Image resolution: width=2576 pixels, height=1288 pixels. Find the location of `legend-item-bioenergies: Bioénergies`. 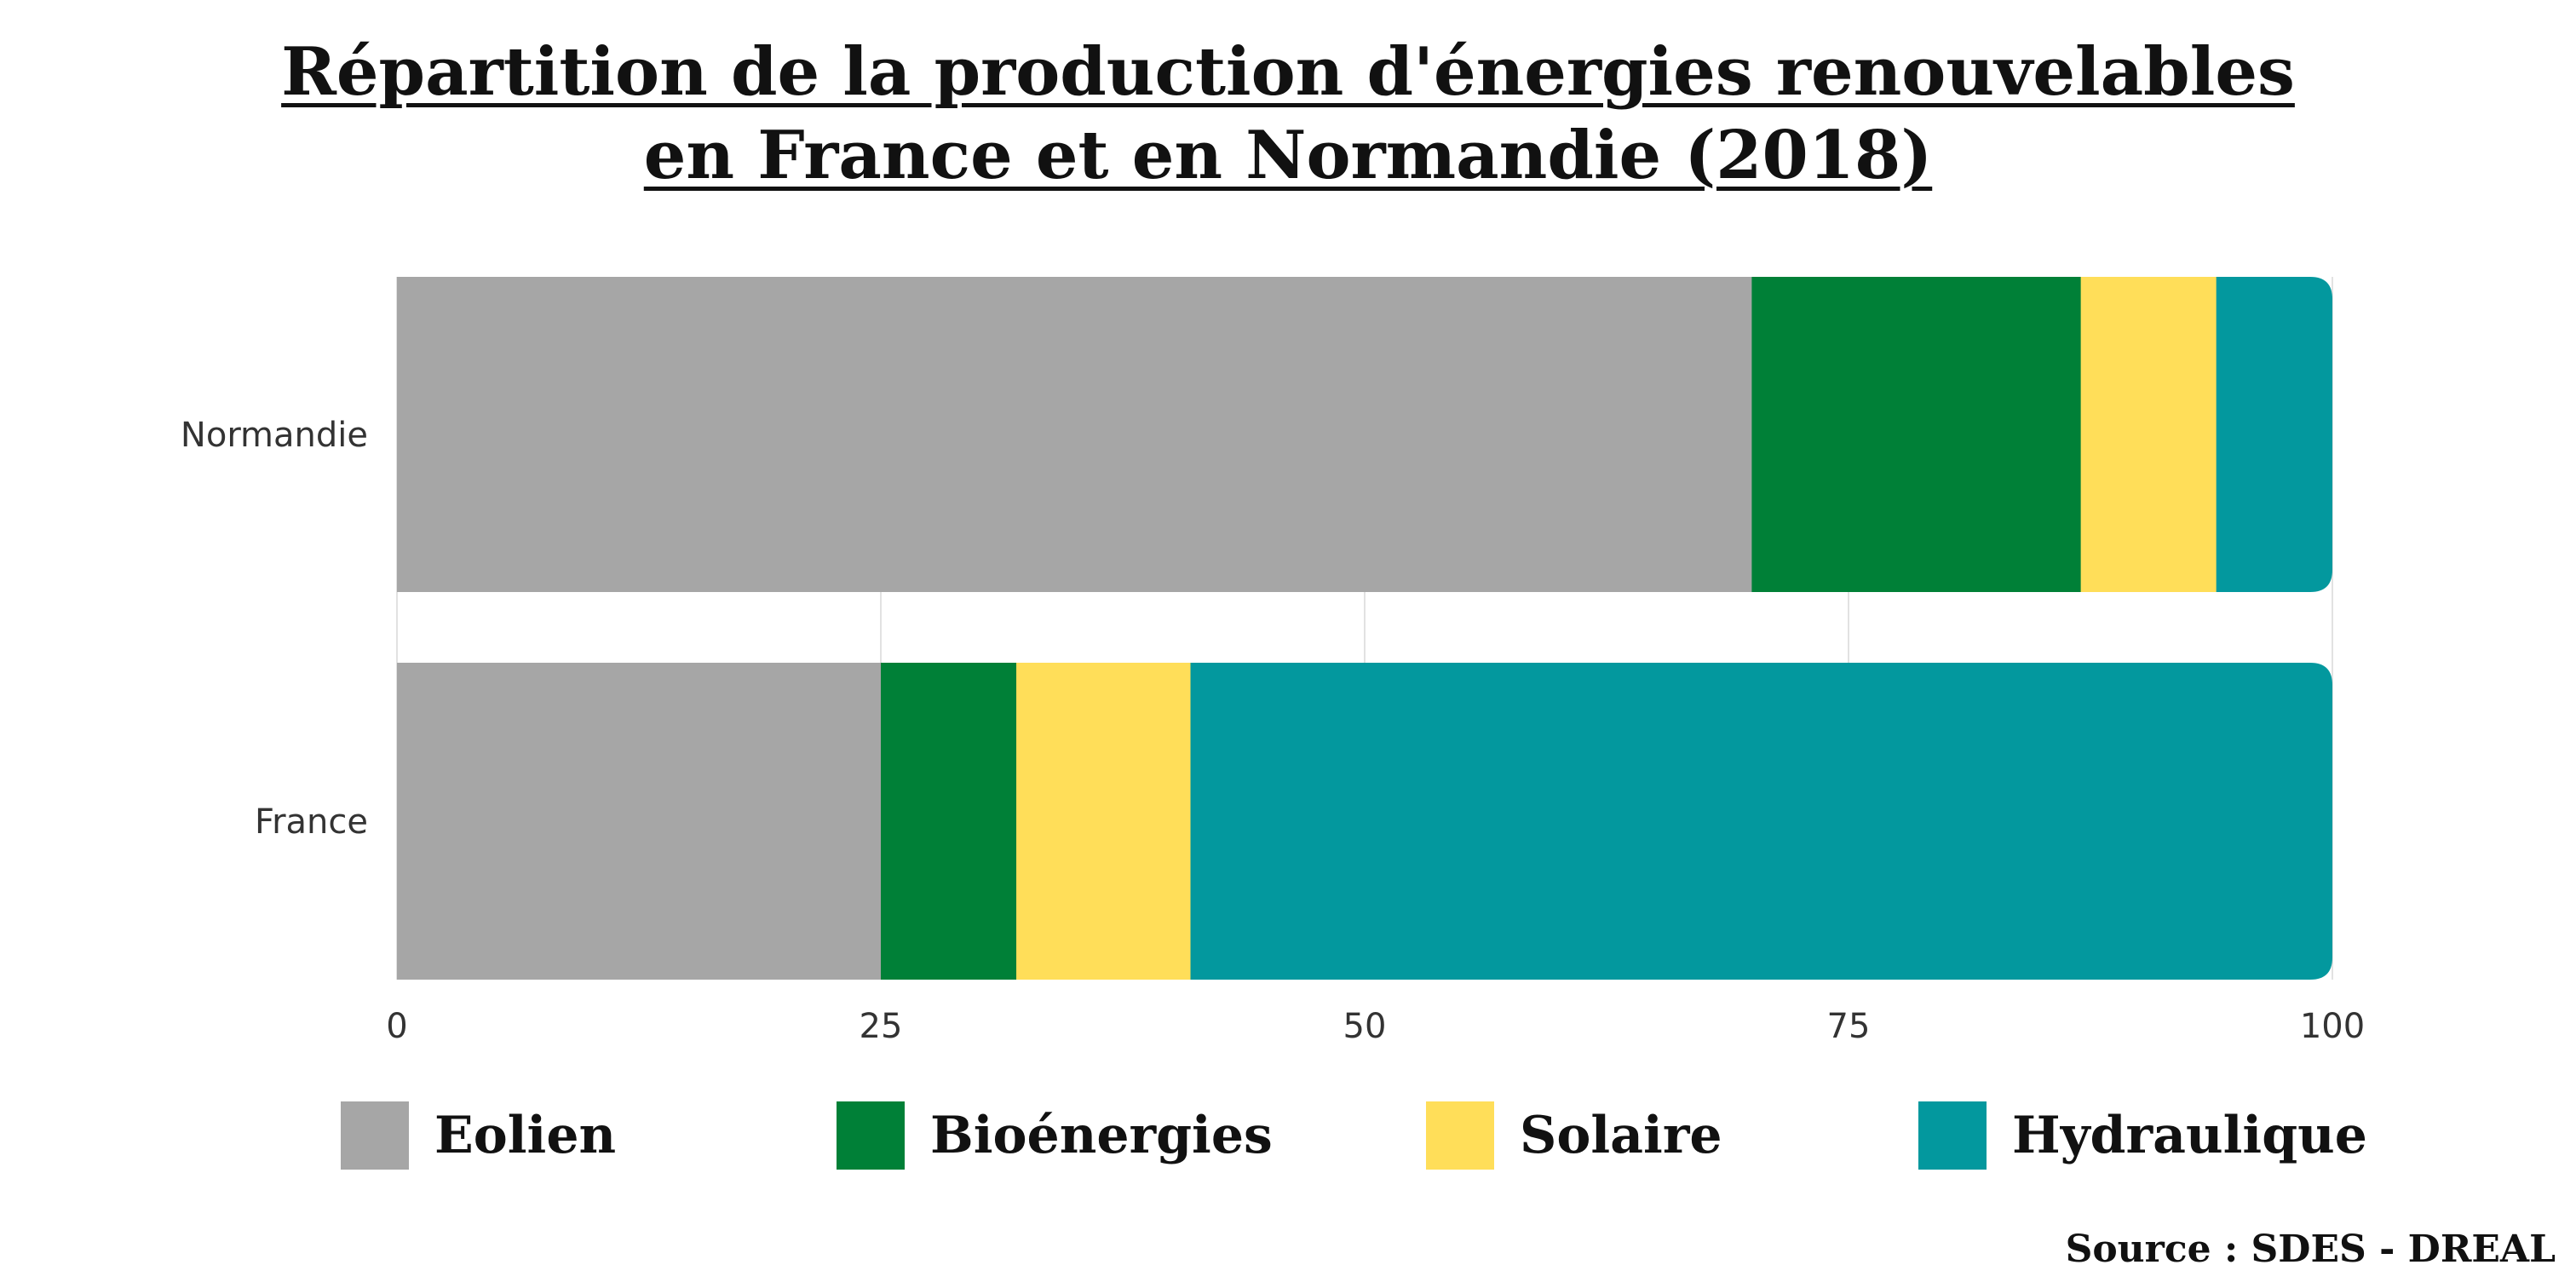

legend-item-bioenergies: Bioénergies is located at coordinates (1055, 1135).